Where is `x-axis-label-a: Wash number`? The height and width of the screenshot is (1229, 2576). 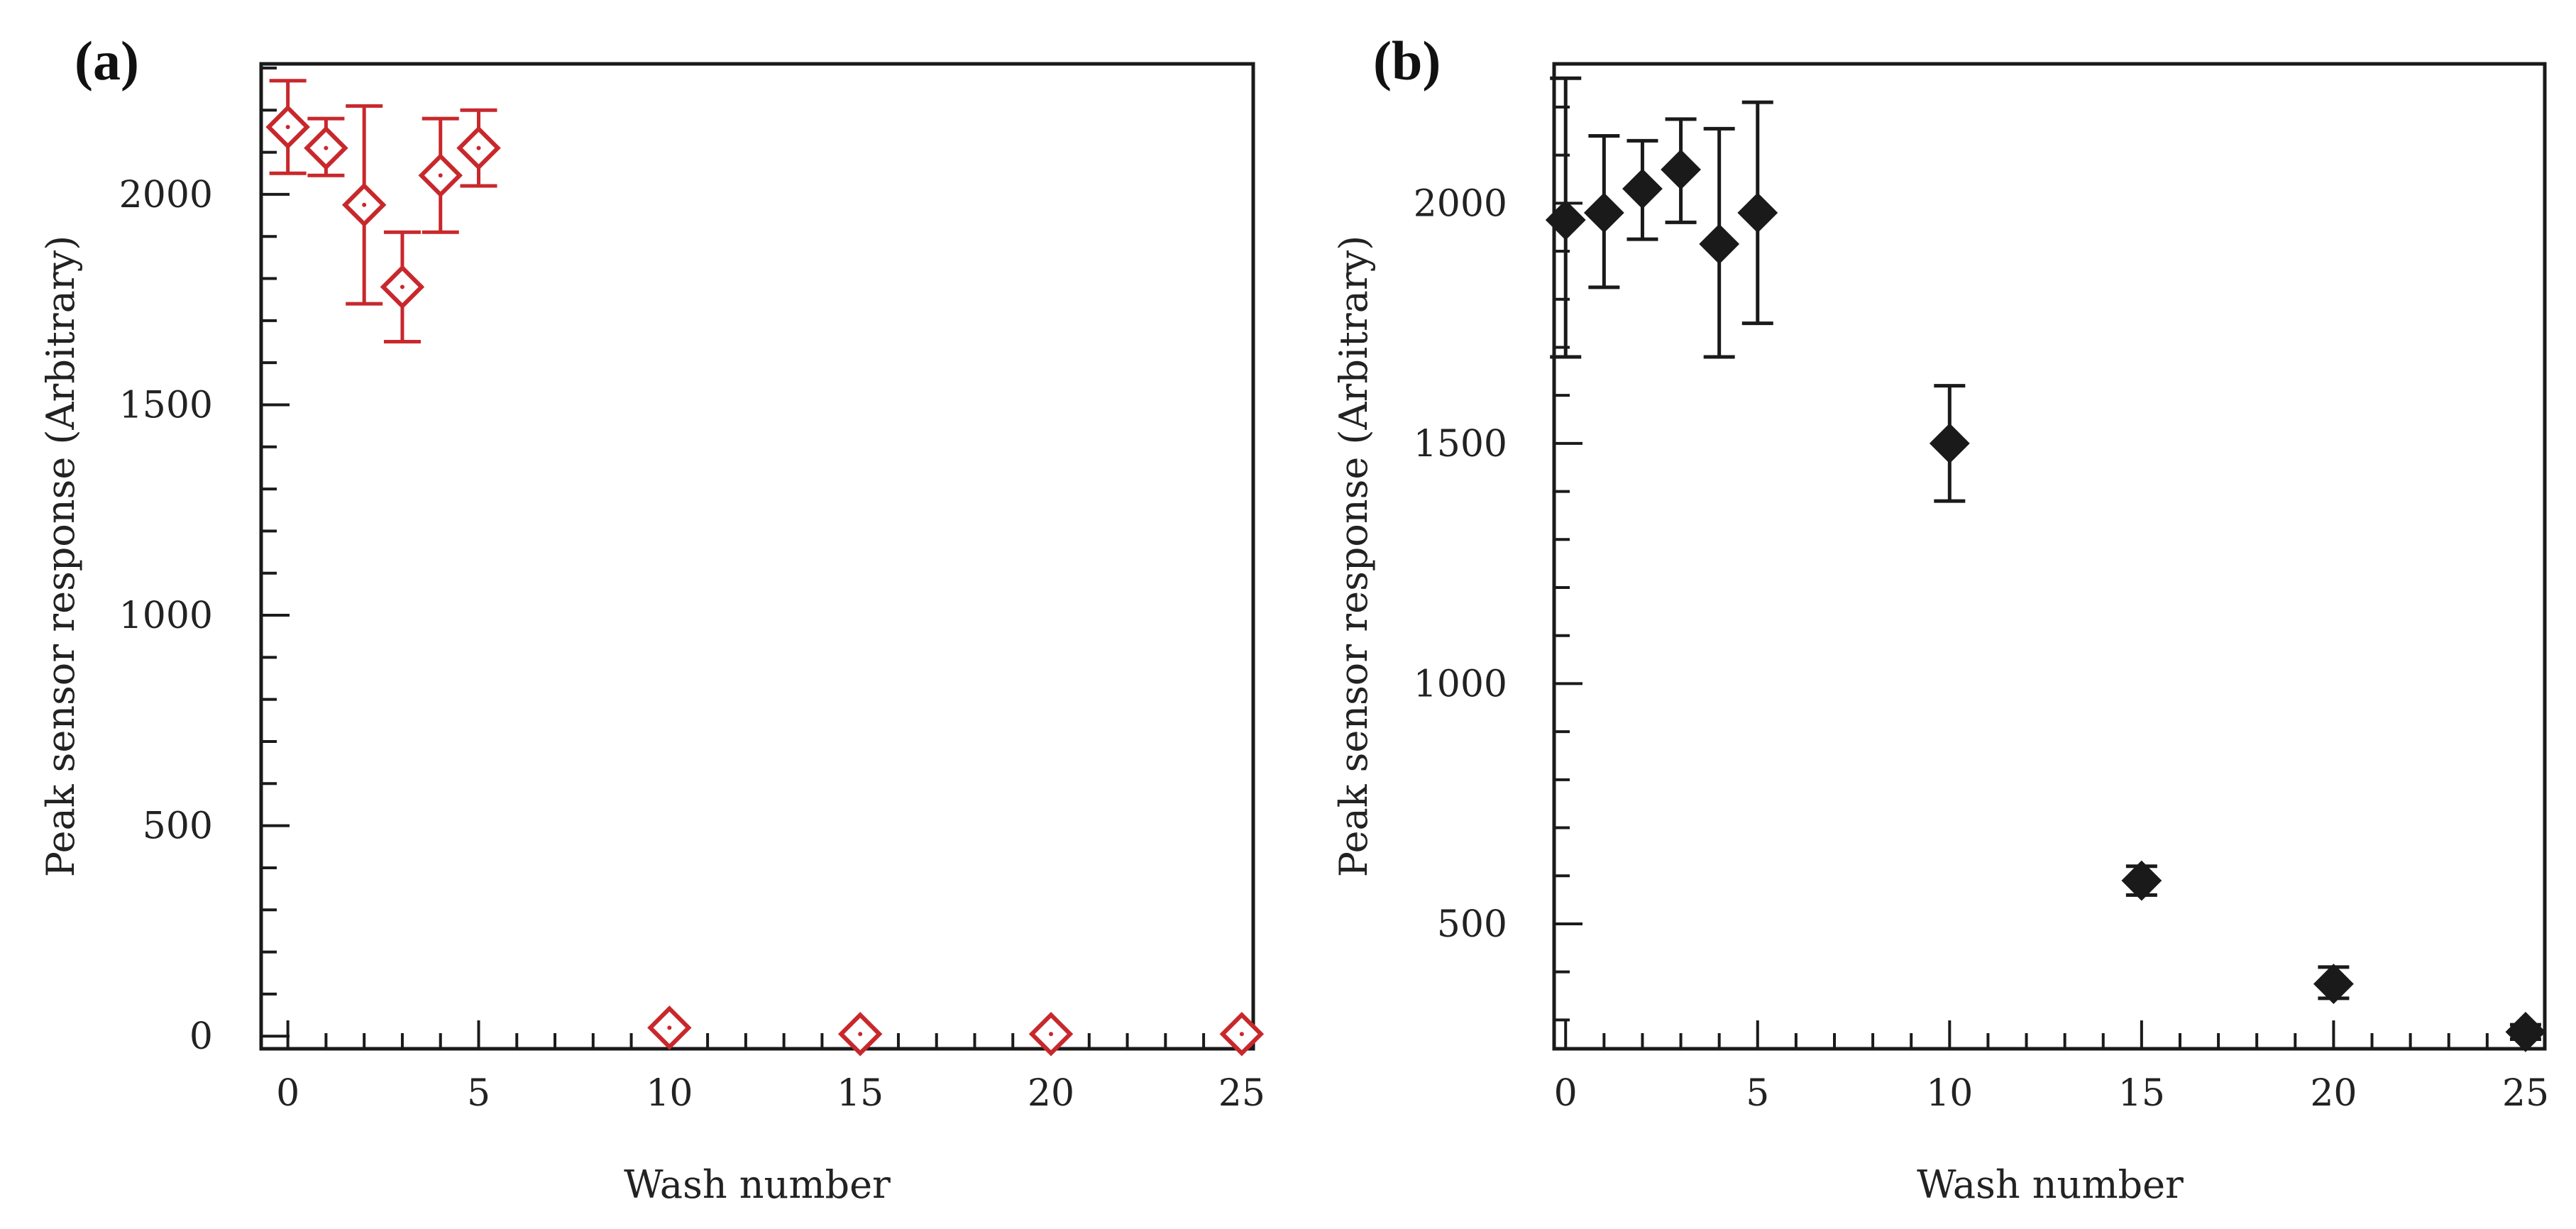 x-axis-label-a: Wash number is located at coordinates (757, 1184).